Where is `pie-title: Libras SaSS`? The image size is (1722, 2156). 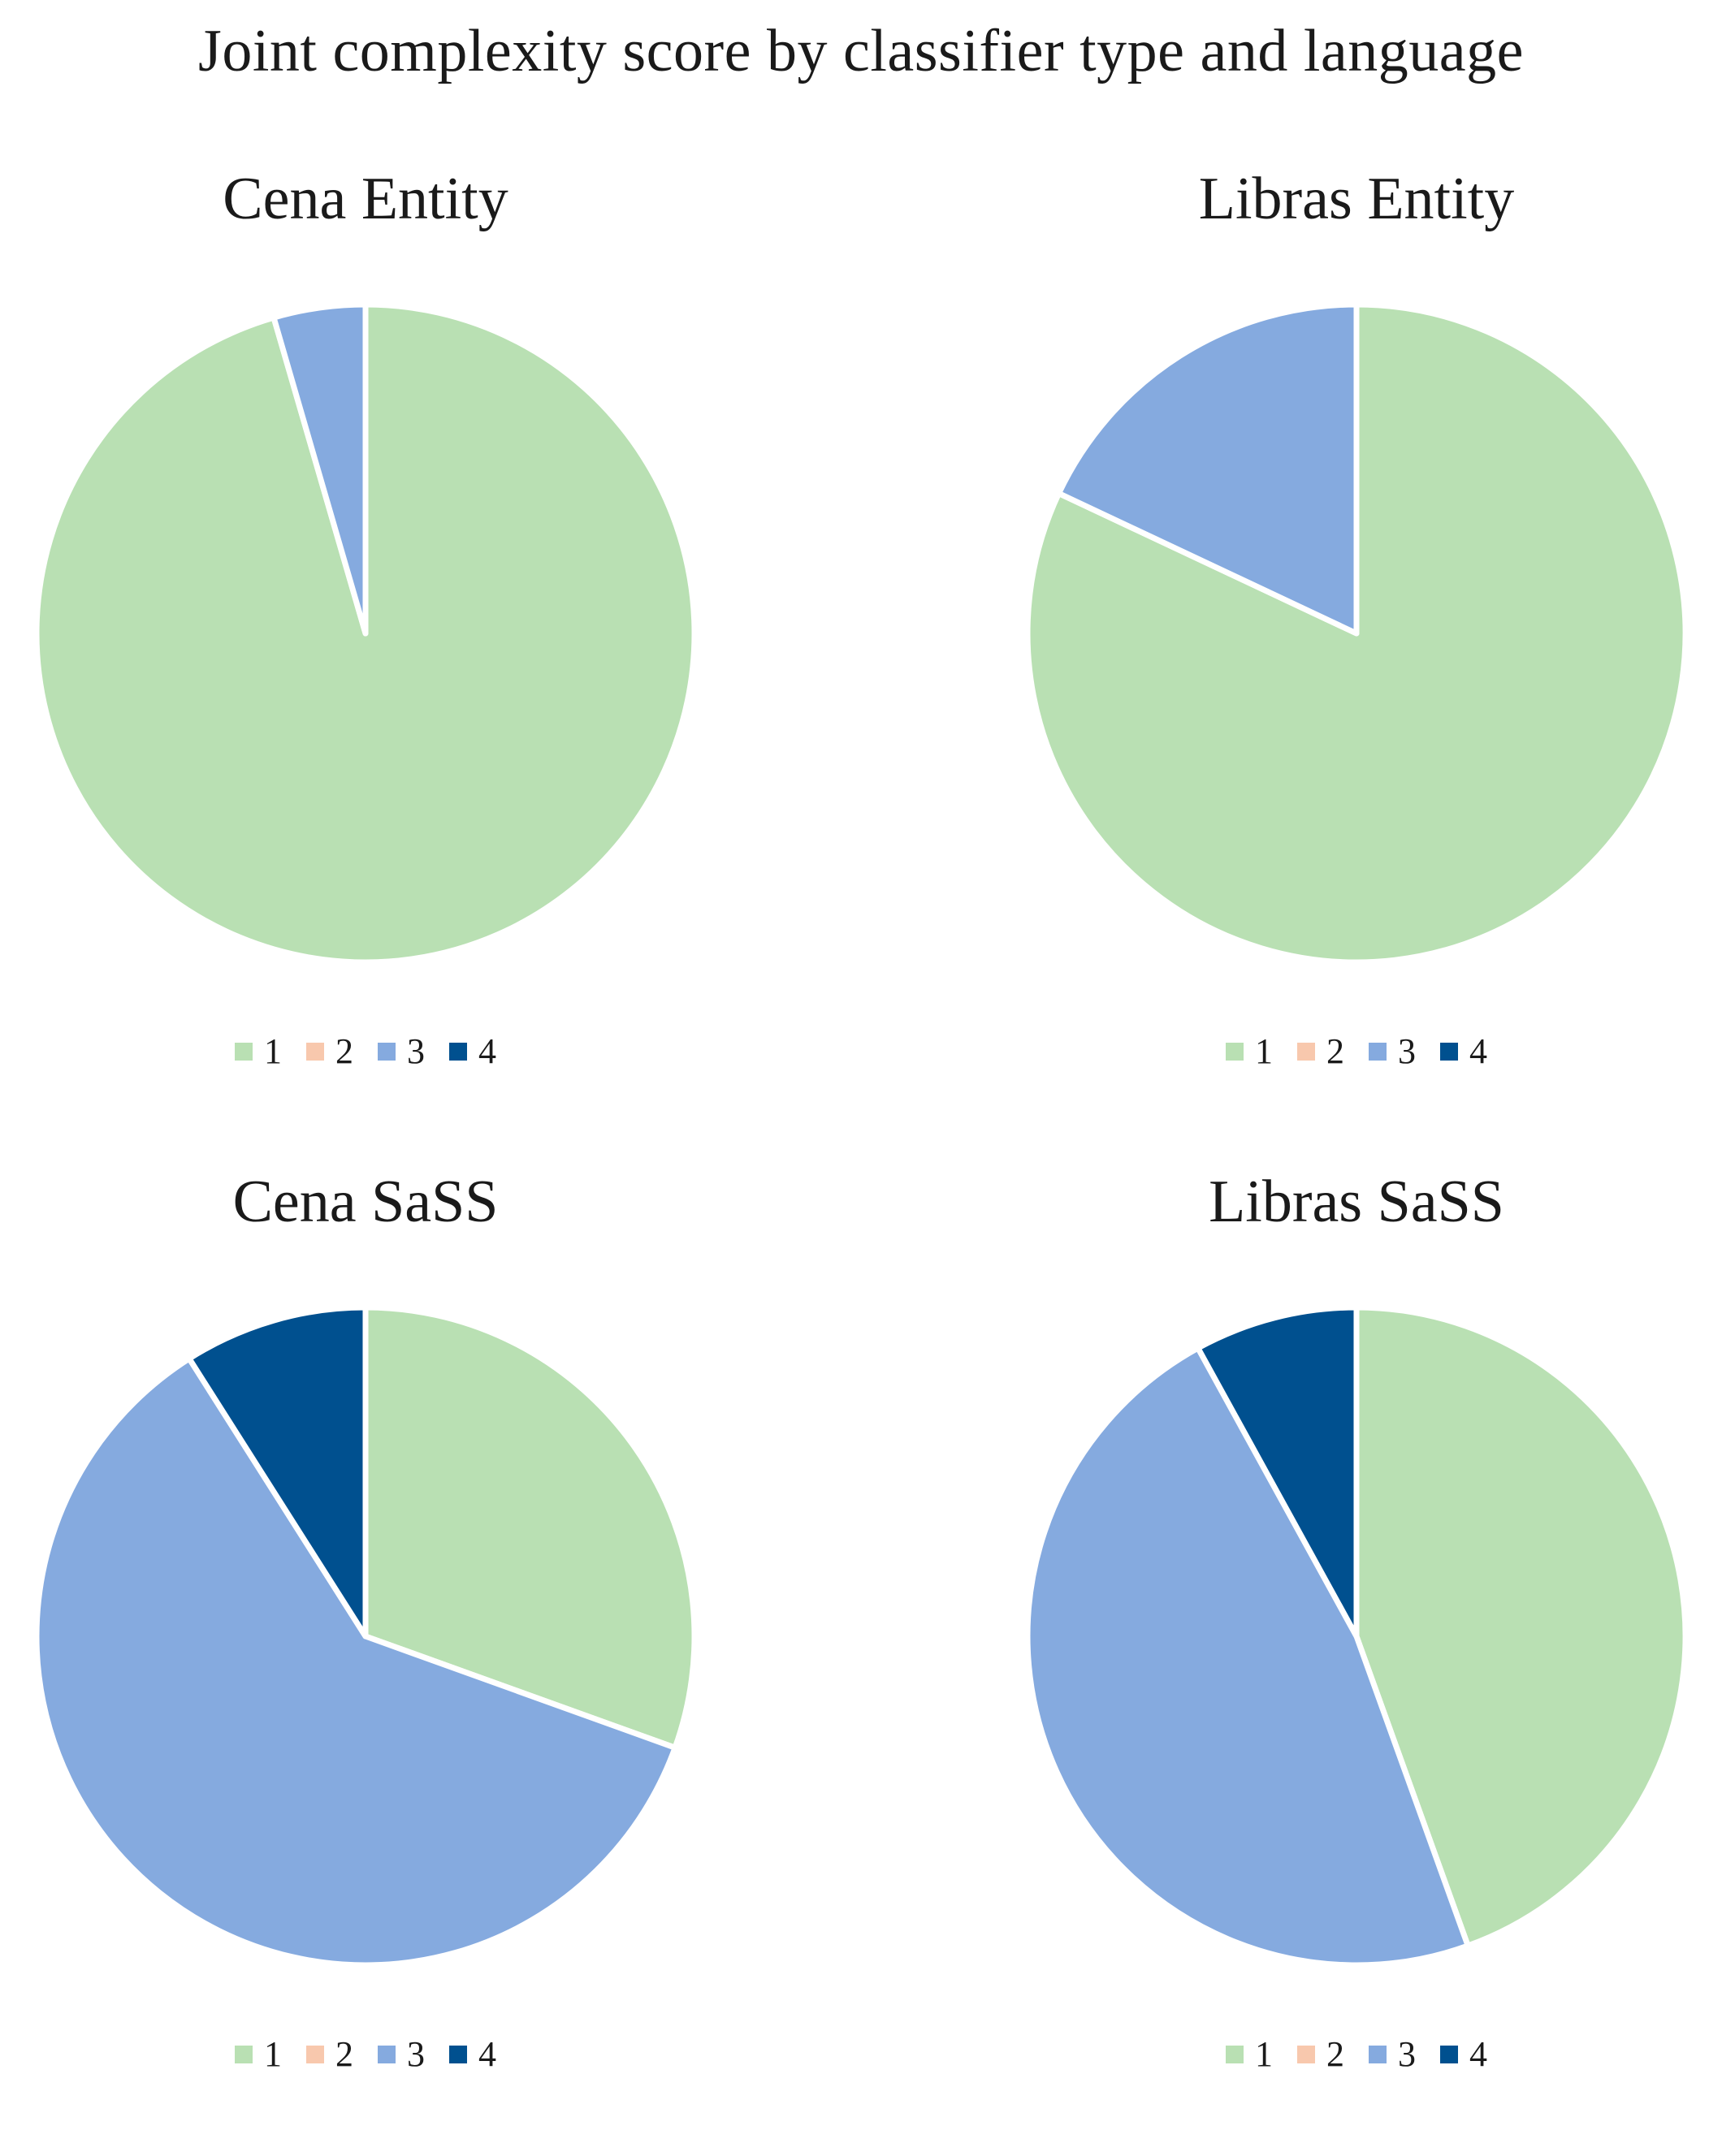 pie-title: Libras SaSS is located at coordinates (1357, 1202).